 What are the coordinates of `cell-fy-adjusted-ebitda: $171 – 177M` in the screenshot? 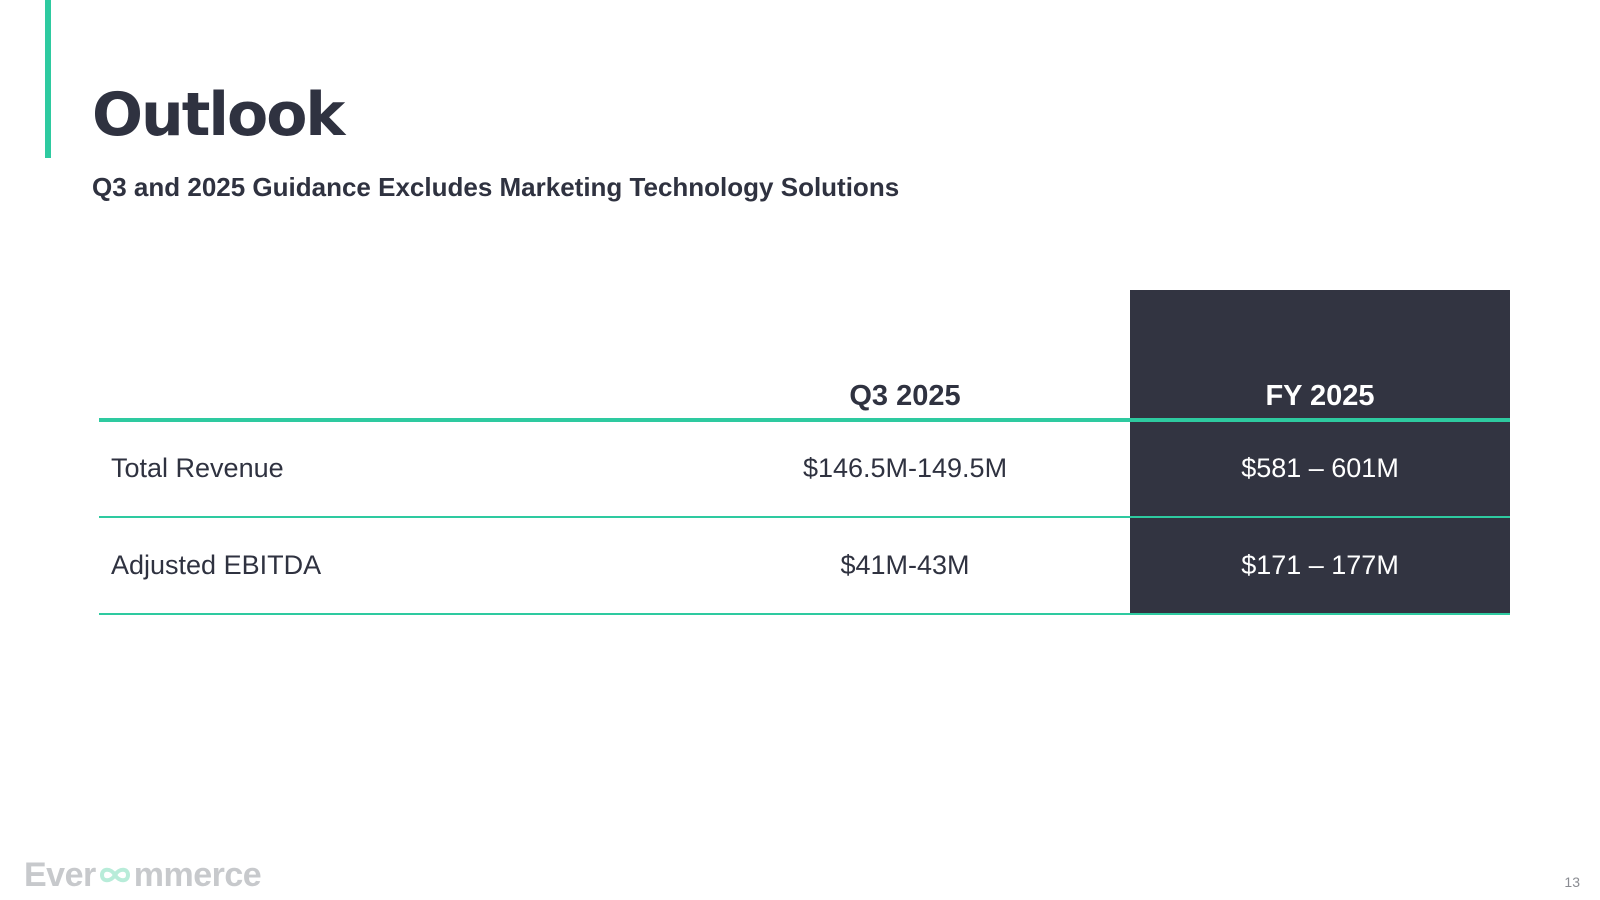 It's located at (1320, 565).